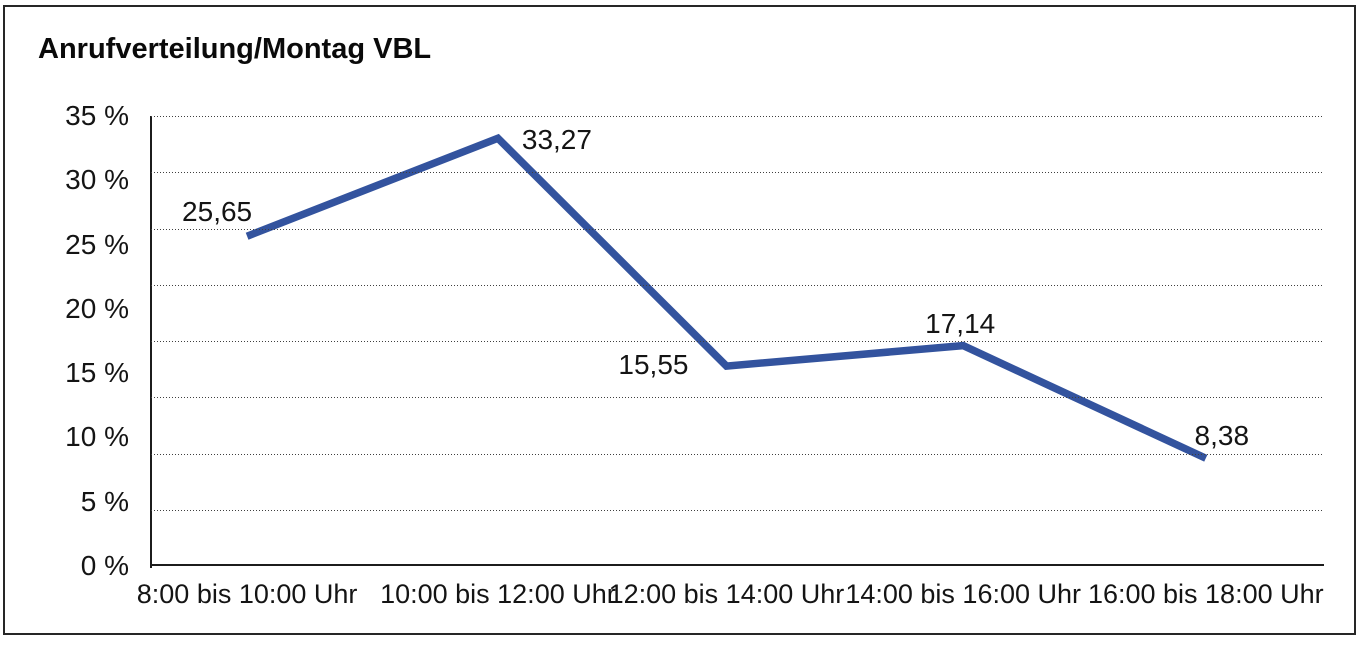 Image resolution: width=1363 pixels, height=646 pixels. Describe the element at coordinates (97, 180) in the screenshot. I see `y-tick-label: 30 %` at that location.